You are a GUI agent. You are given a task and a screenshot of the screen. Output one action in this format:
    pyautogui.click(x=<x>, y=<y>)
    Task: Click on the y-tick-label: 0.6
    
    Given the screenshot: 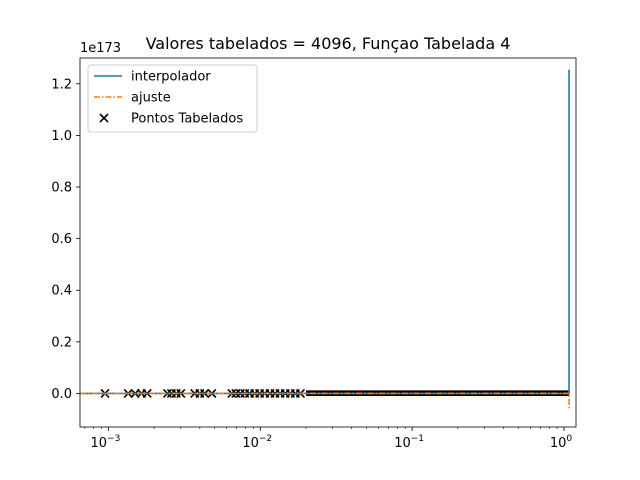 What is the action you would take?
    pyautogui.click(x=61, y=239)
    